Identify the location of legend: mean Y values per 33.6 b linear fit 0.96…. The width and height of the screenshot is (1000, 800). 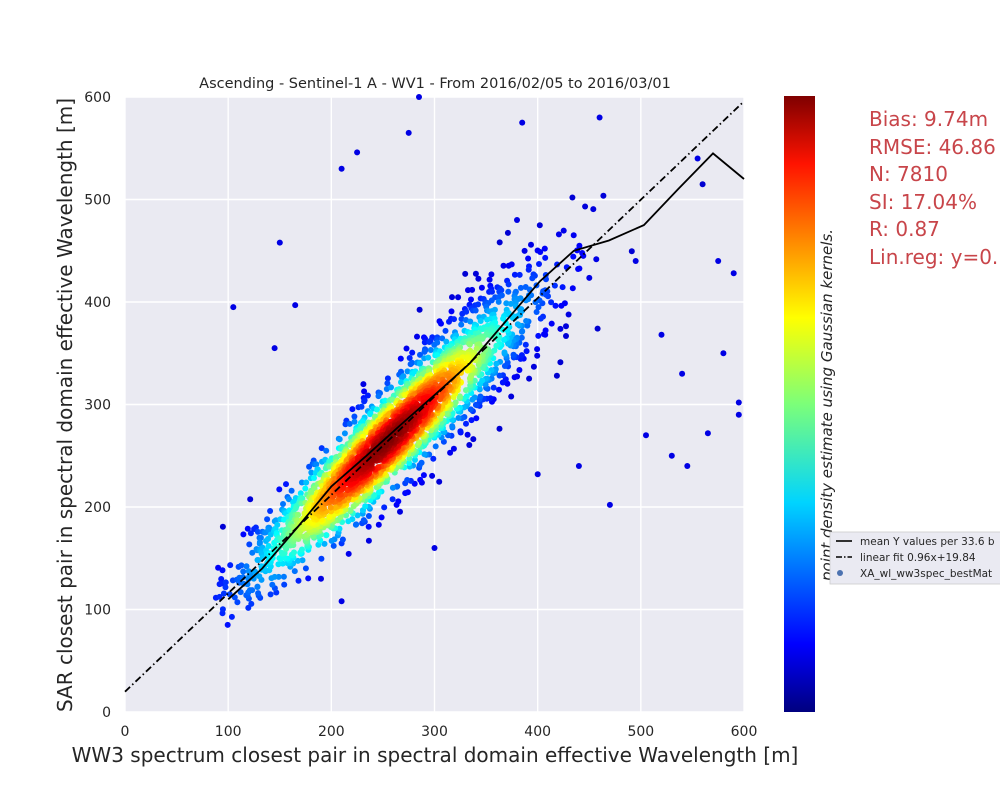
(914, 558).